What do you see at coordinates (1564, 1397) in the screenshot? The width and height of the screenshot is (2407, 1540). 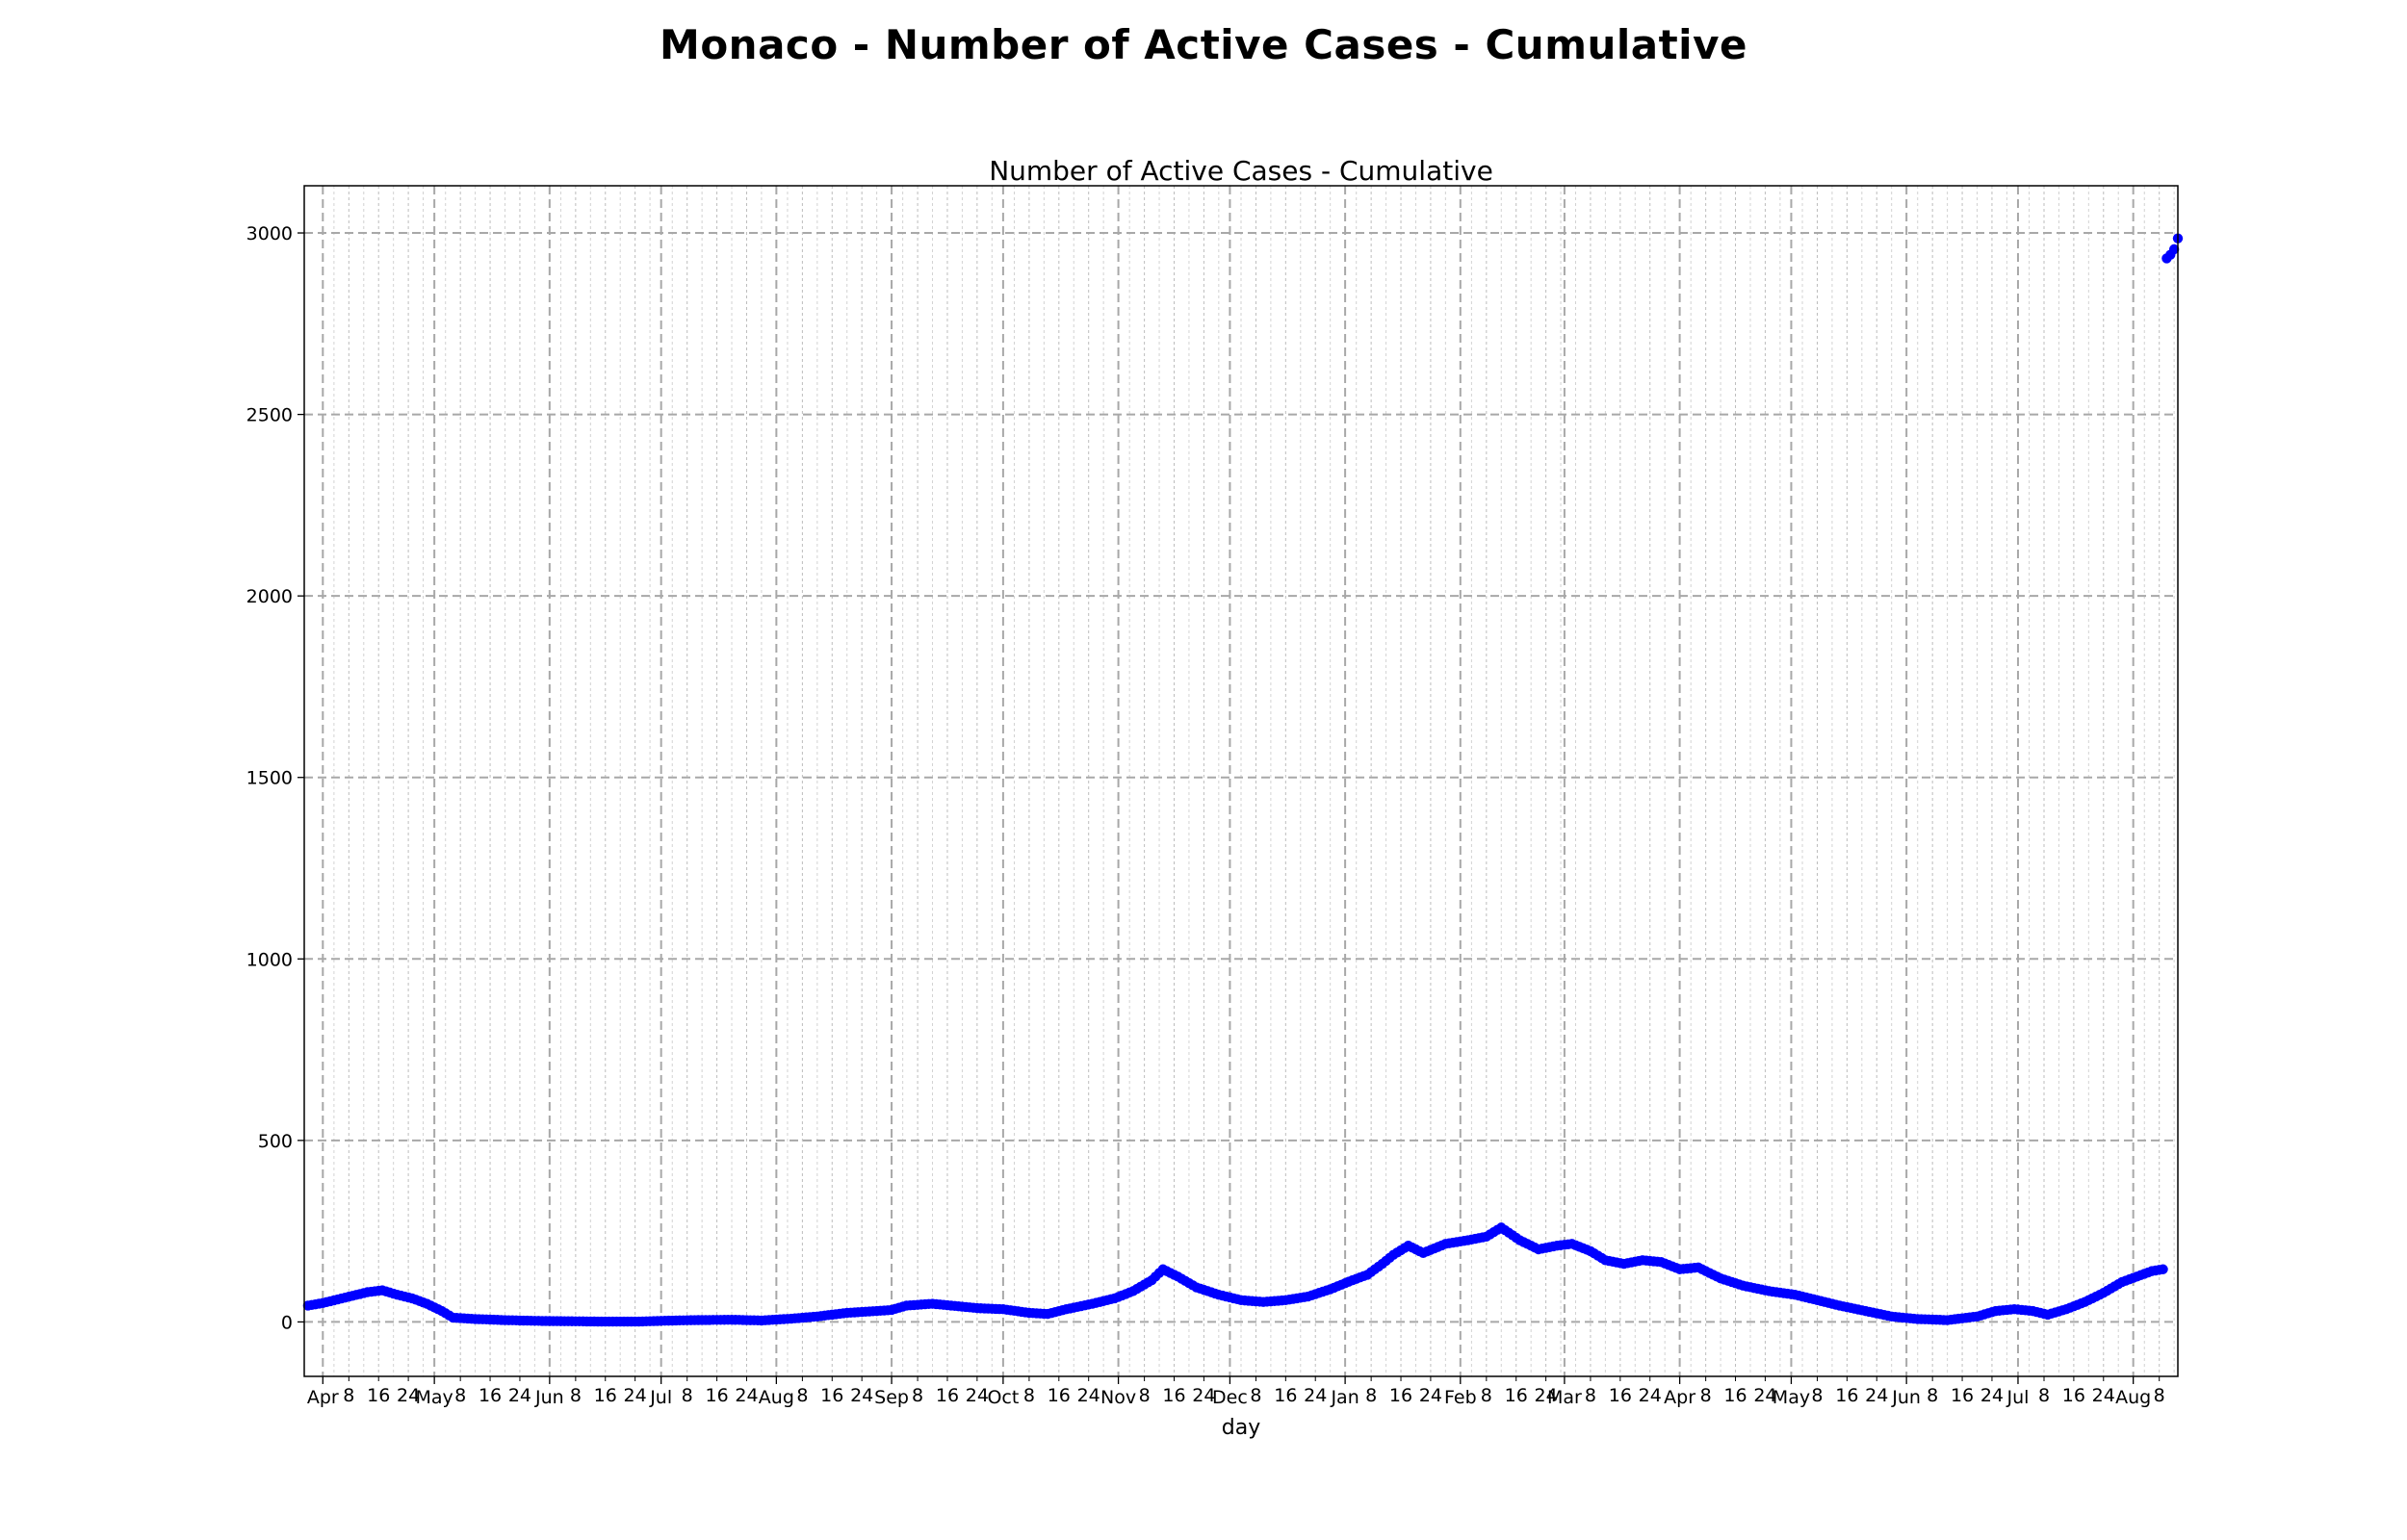 I see `x-month-label: Mar` at bounding box center [1564, 1397].